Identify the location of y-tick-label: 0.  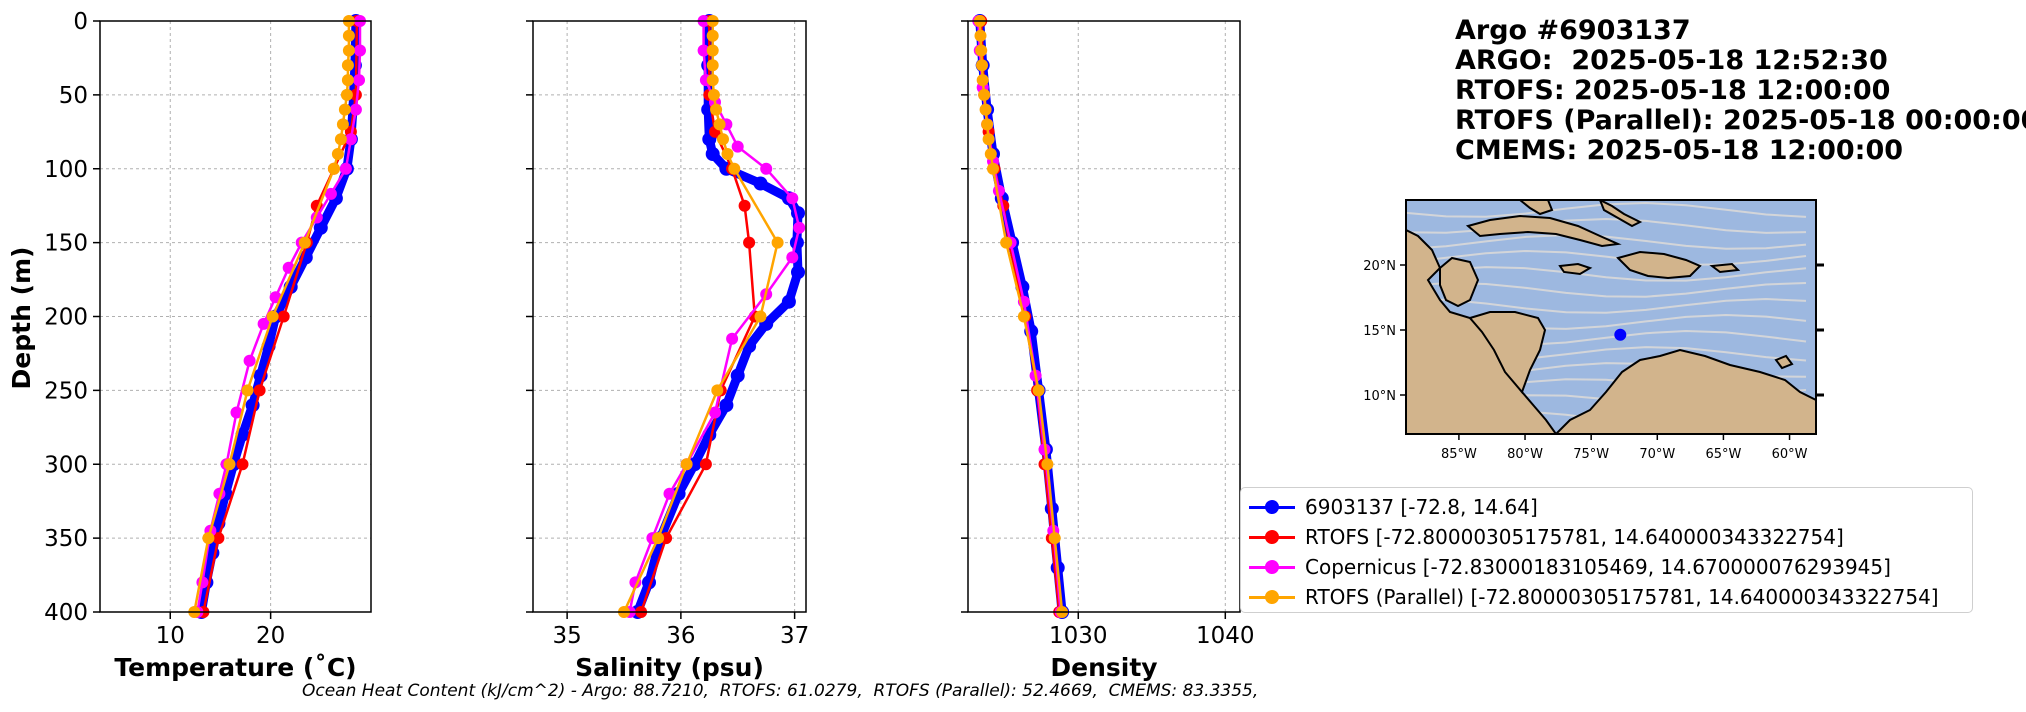
(80, 22).